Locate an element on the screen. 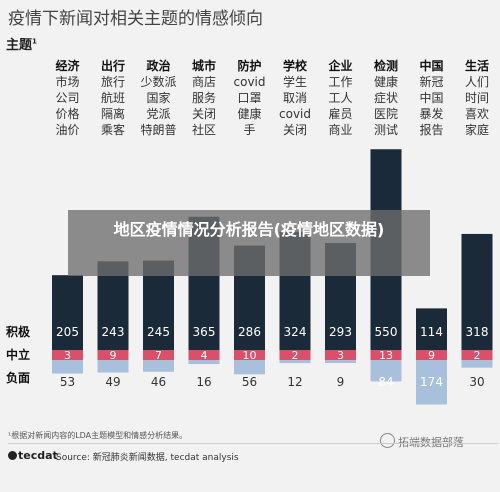  label-positive-8: 114 is located at coordinates (431, 332).